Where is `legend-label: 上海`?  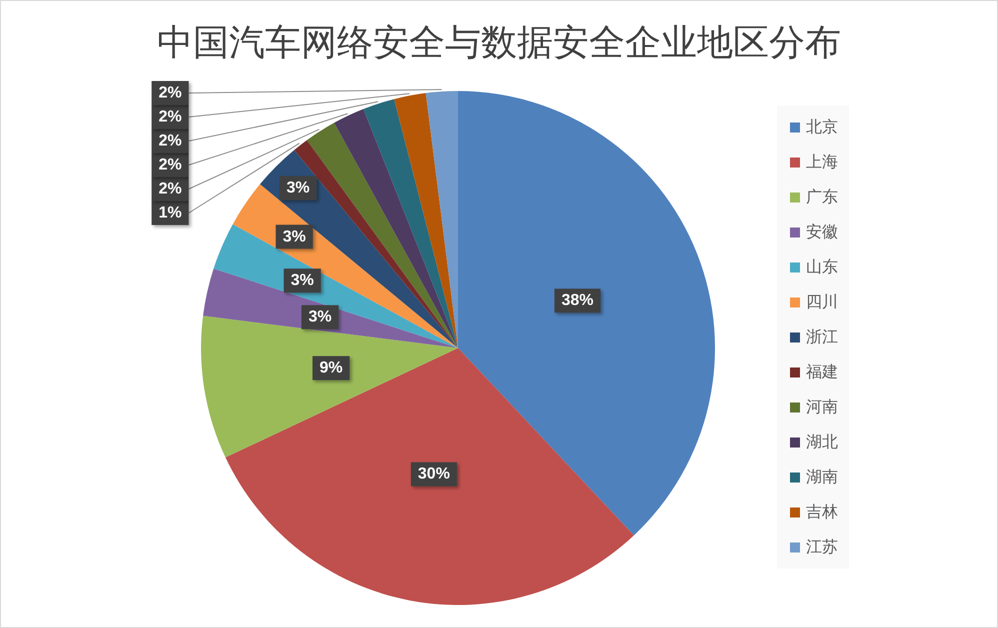
legend-label: 上海 is located at coordinates (822, 162).